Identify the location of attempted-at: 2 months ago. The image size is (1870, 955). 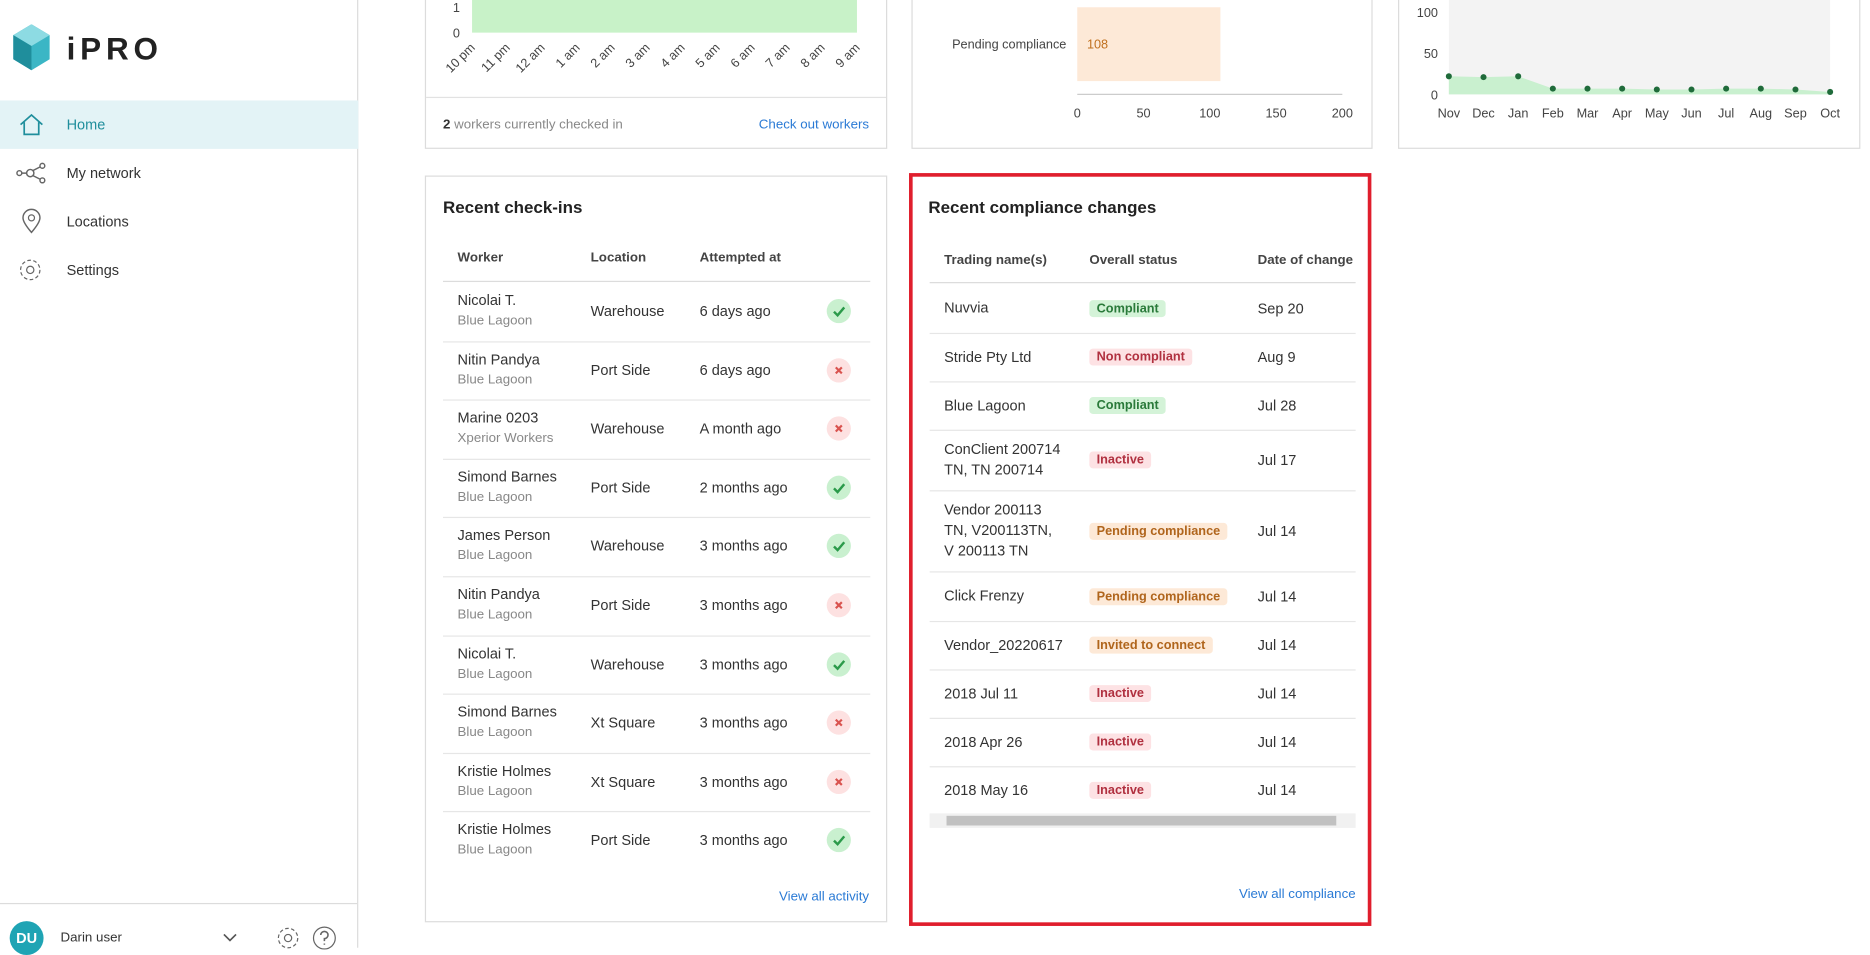
(743, 488).